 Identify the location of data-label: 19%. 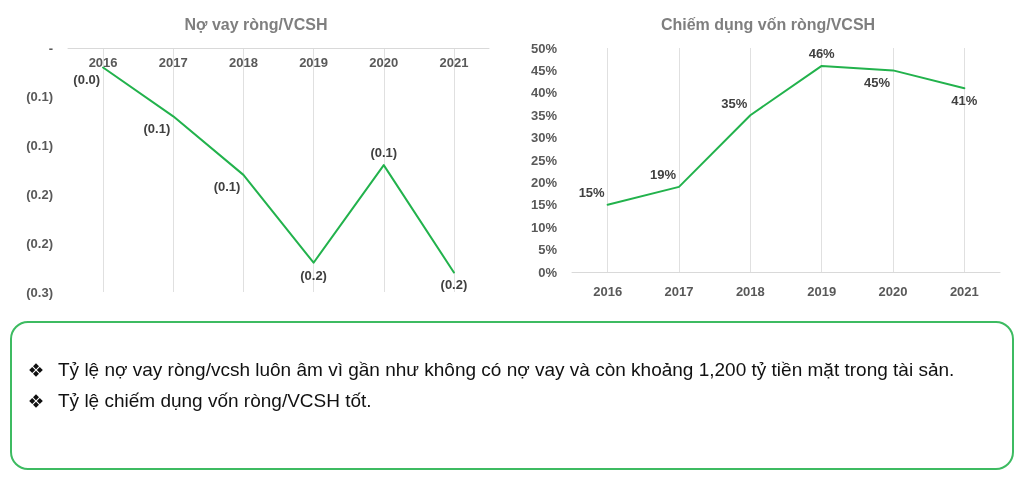
(663, 175).